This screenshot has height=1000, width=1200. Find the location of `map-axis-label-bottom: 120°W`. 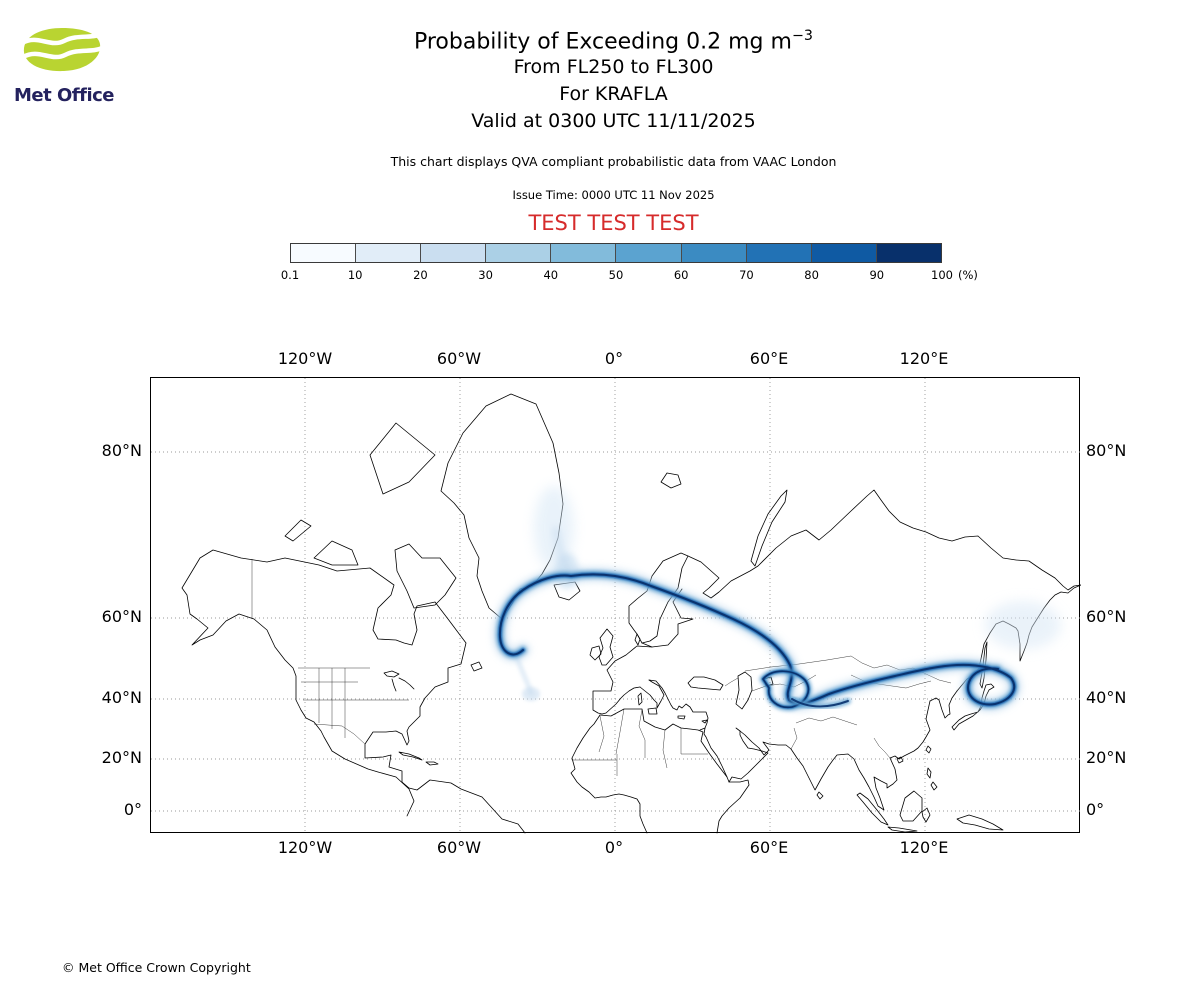

map-axis-label-bottom: 120°W is located at coordinates (305, 847).